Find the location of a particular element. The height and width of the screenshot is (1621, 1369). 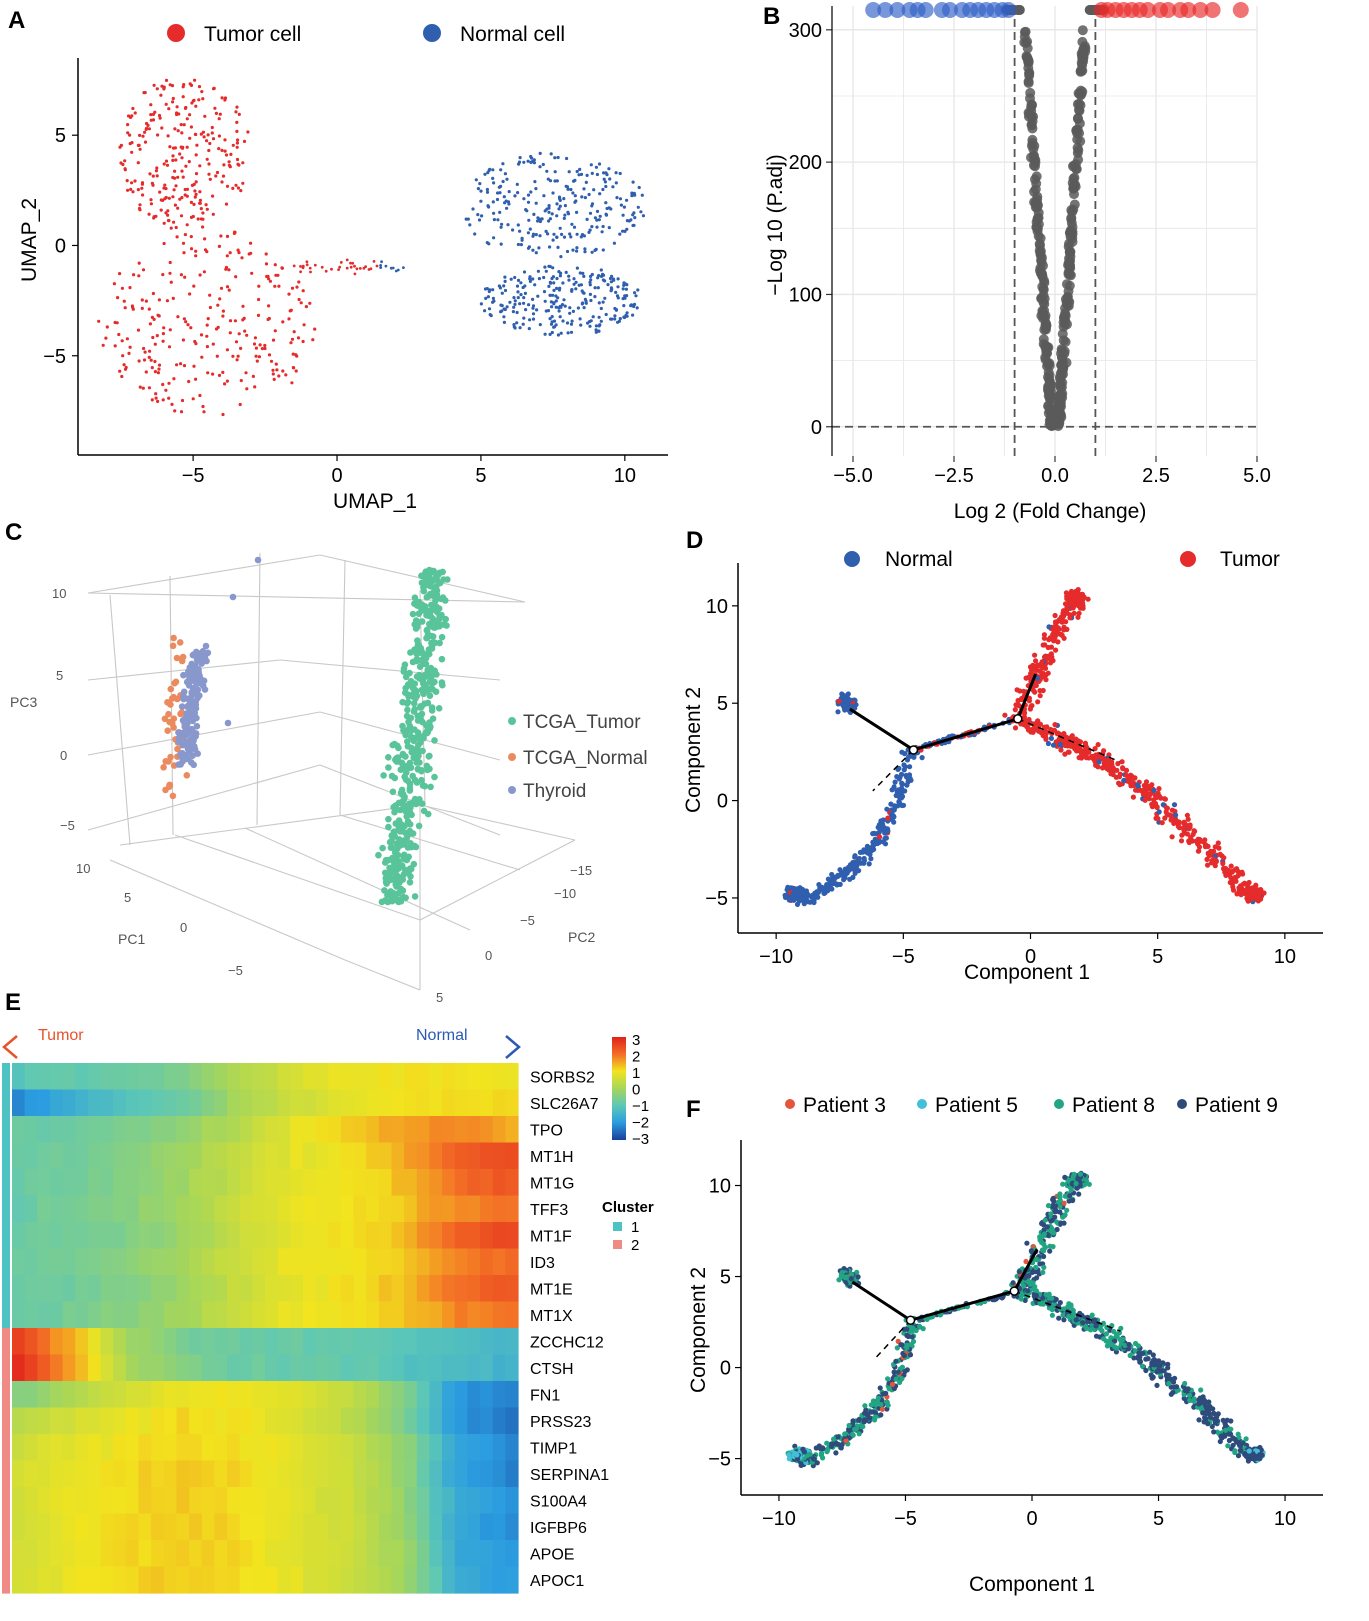

colorbar-tick-label: 1 is located at coordinates (636, 1073).